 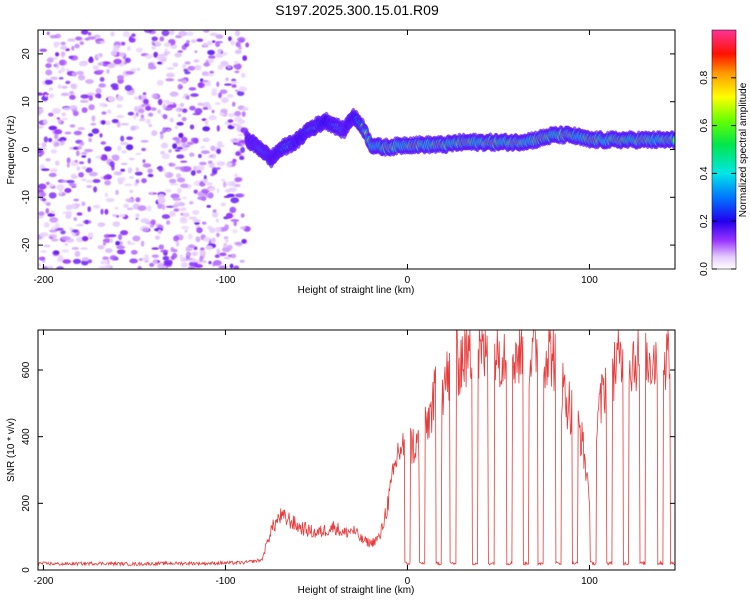 What do you see at coordinates (43, 280) in the screenshot?
I see `x-tick-label: -200` at bounding box center [43, 280].